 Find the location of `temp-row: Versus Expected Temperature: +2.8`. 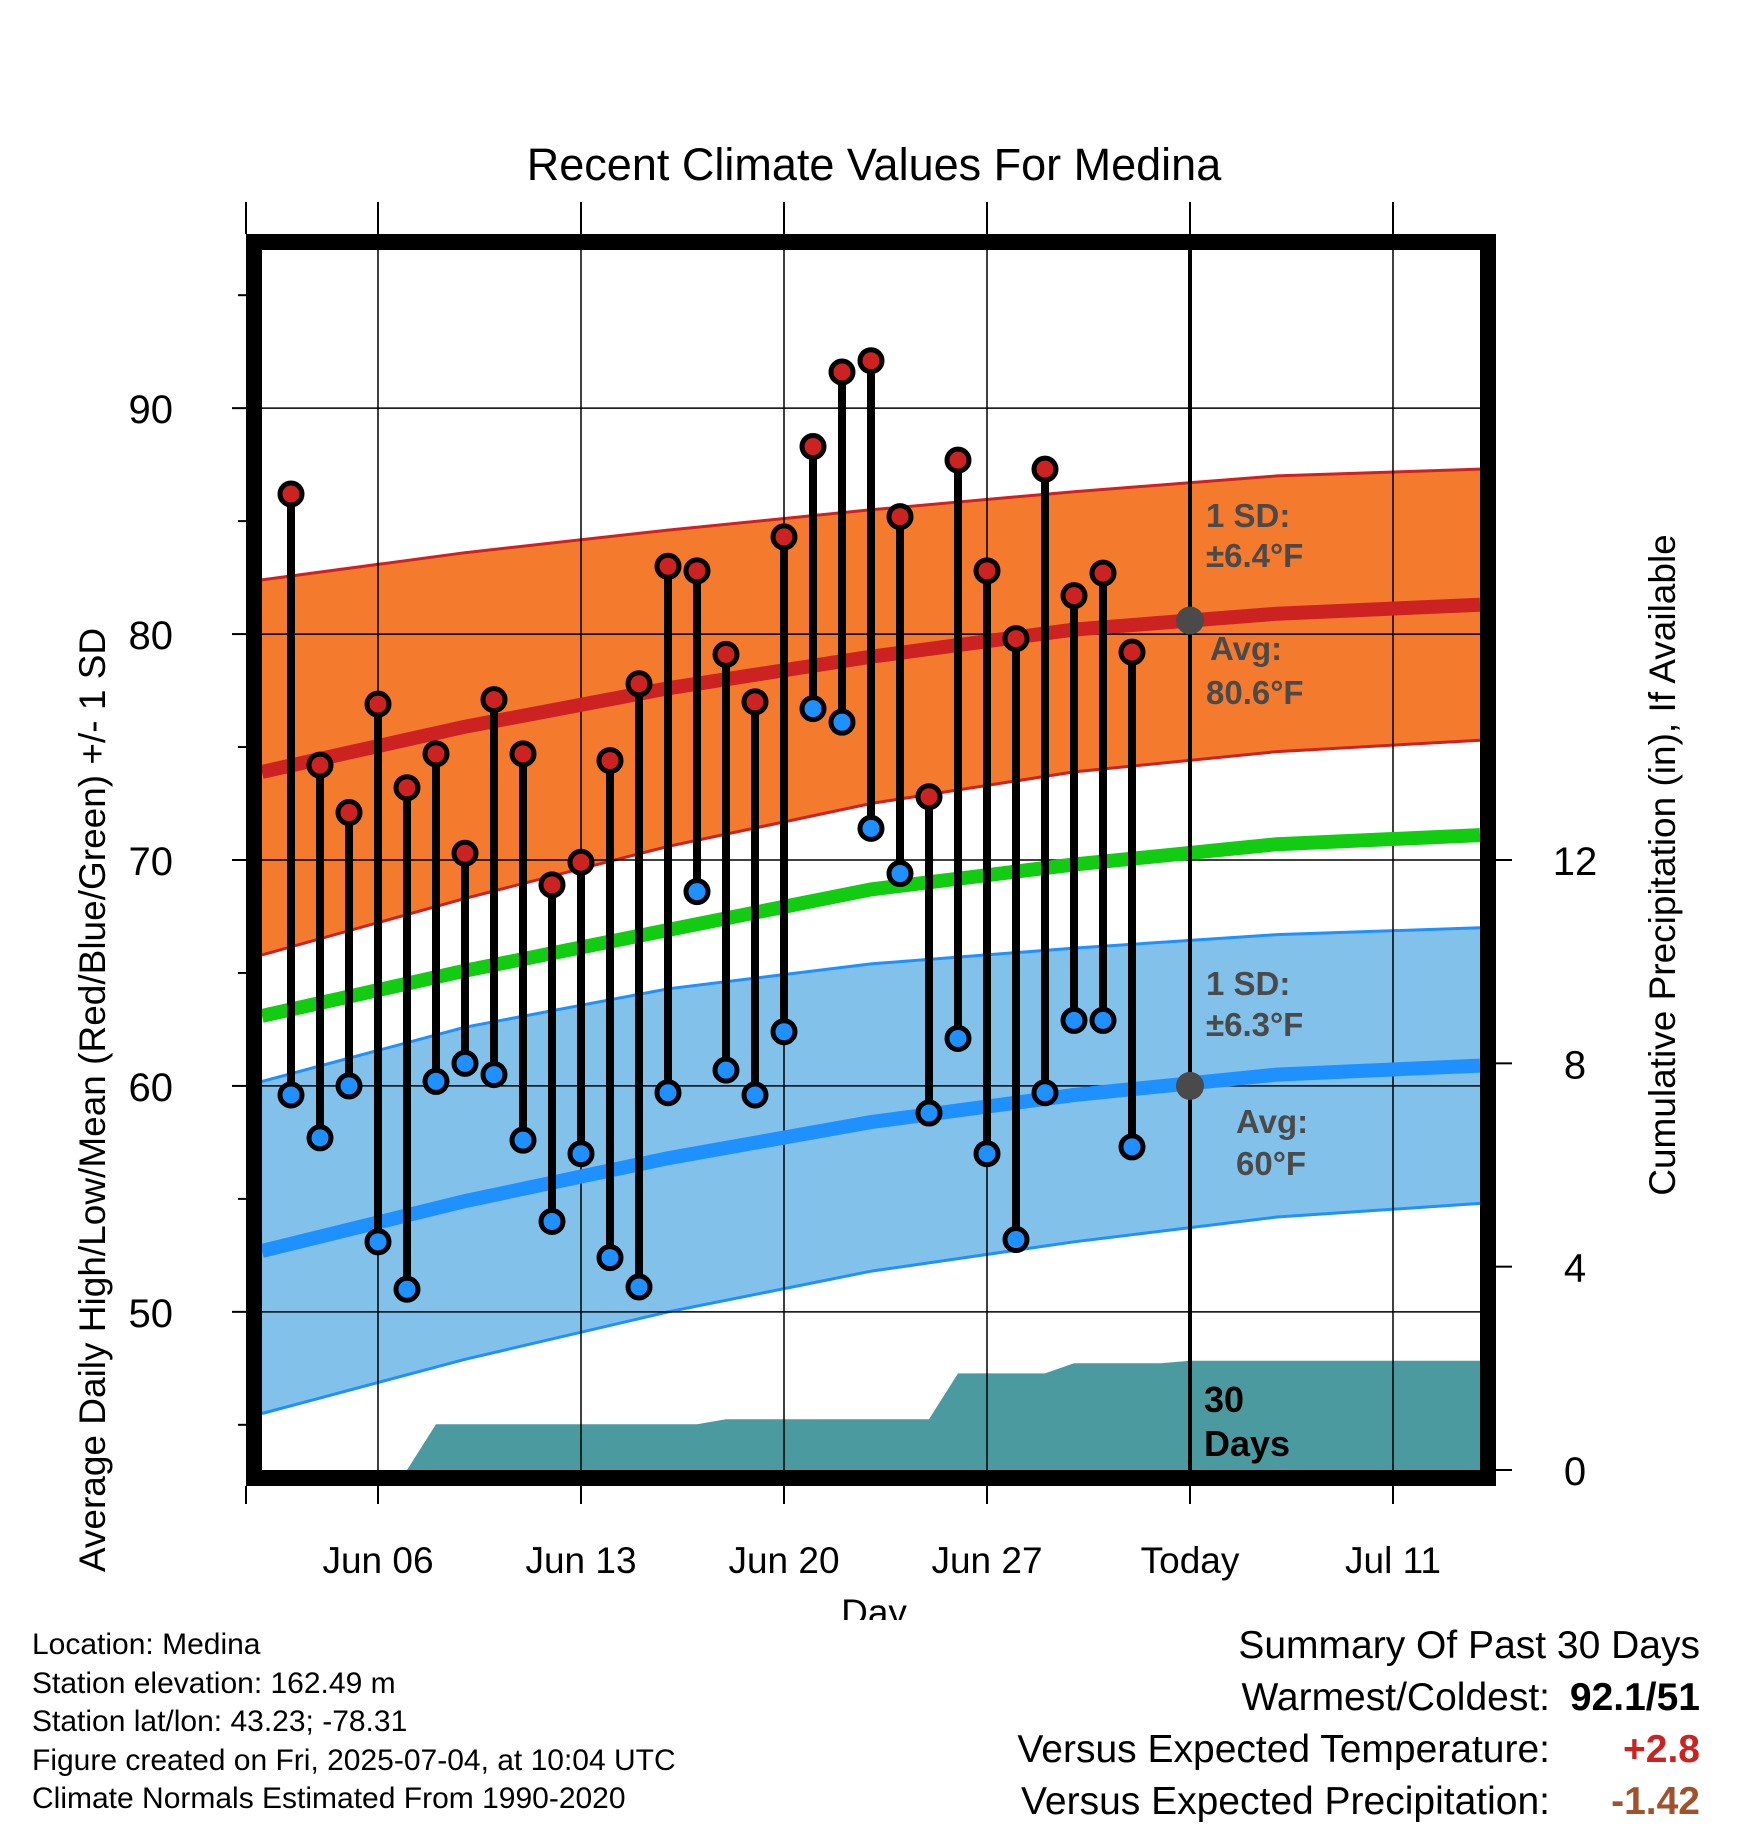

temp-row: Versus Expected Temperature: +2.8 is located at coordinates (1358, 1750).